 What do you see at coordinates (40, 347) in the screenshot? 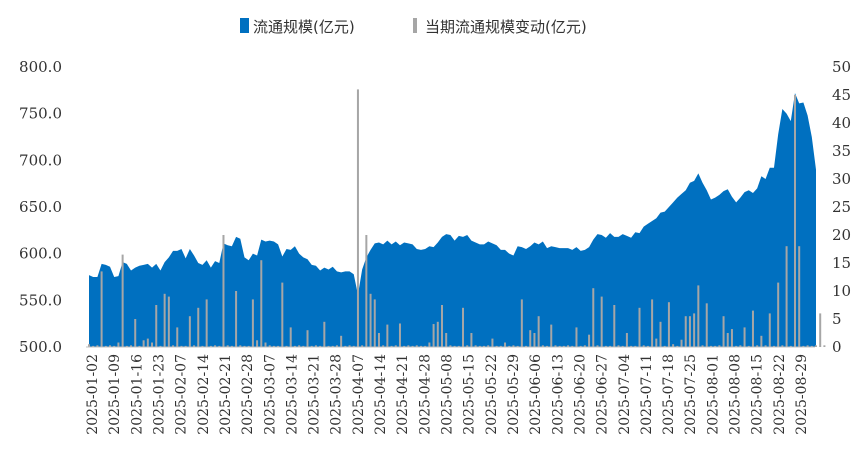
I see `left-y-tick-label: 500.0` at bounding box center [40, 347].